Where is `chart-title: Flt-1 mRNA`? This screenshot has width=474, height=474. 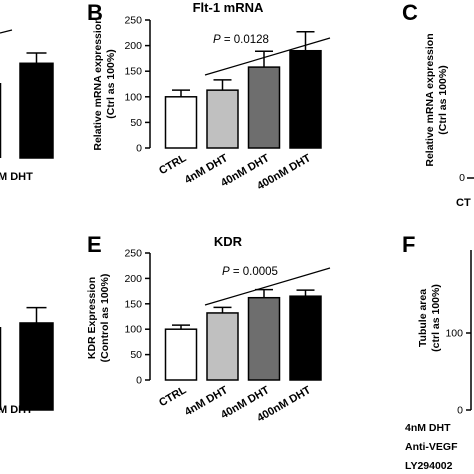 chart-title: Flt-1 mRNA is located at coordinates (228, 7).